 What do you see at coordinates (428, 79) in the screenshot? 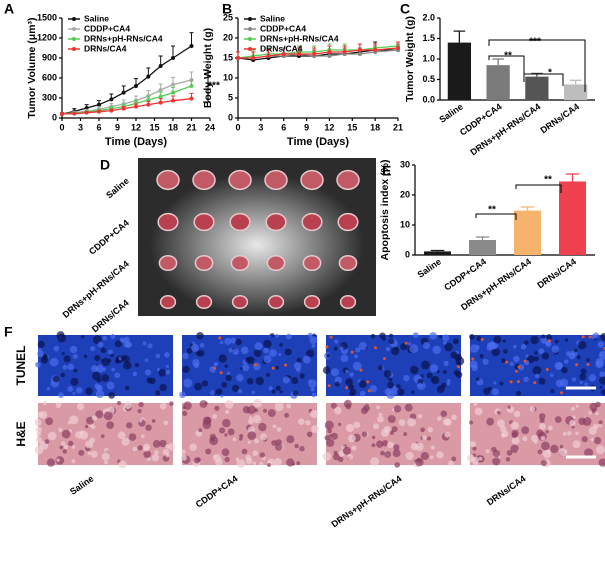
I see `y-tick-label: 0.5` at bounding box center [428, 79].